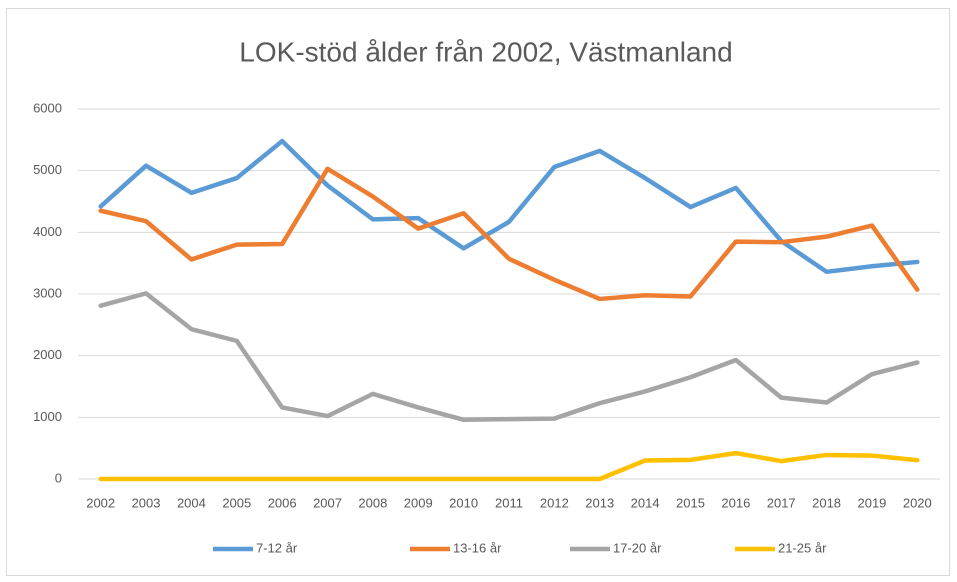  What do you see at coordinates (47, 292) in the screenshot?
I see `y-tick-label: 3000` at bounding box center [47, 292].